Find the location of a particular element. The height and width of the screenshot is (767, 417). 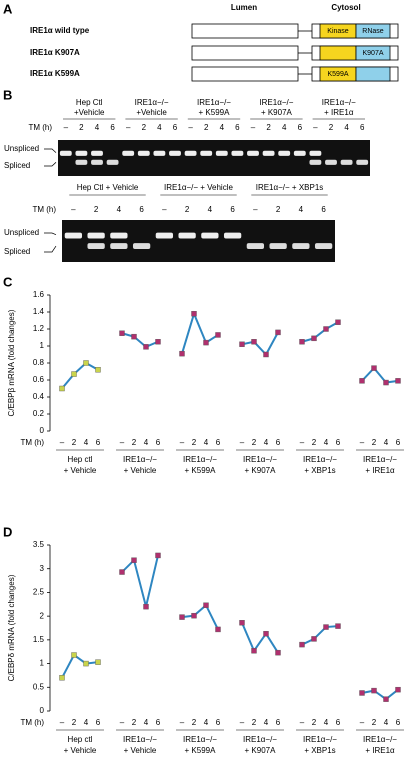

y-tick-label: 0.6 is located at coordinates (39, 379).